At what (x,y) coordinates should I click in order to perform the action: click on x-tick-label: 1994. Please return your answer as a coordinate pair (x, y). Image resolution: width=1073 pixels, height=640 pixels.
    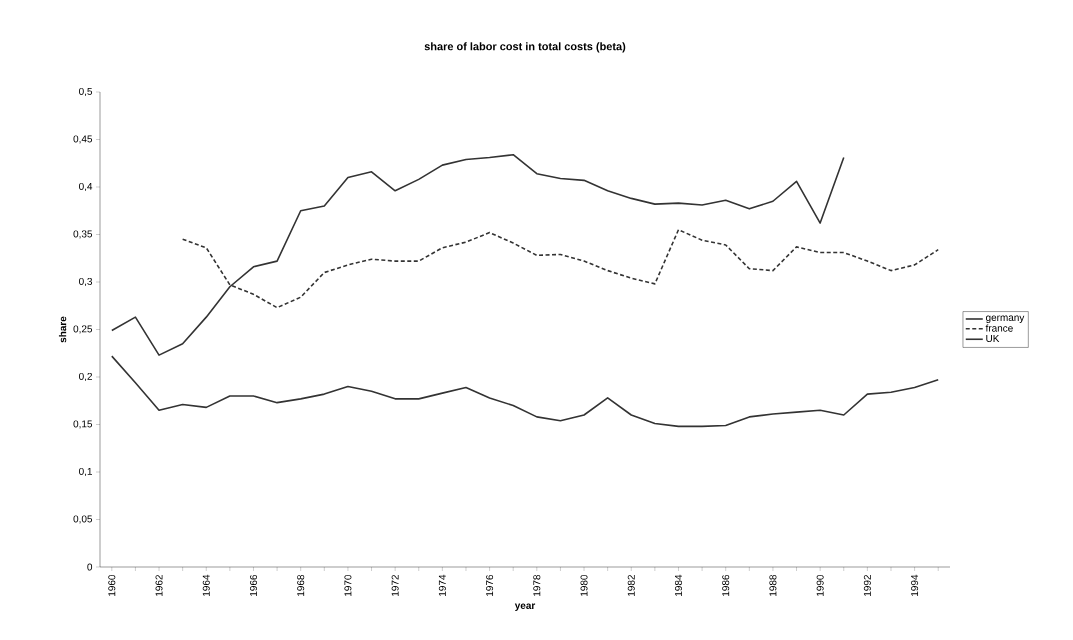
    Looking at the image, I should click on (915, 585).